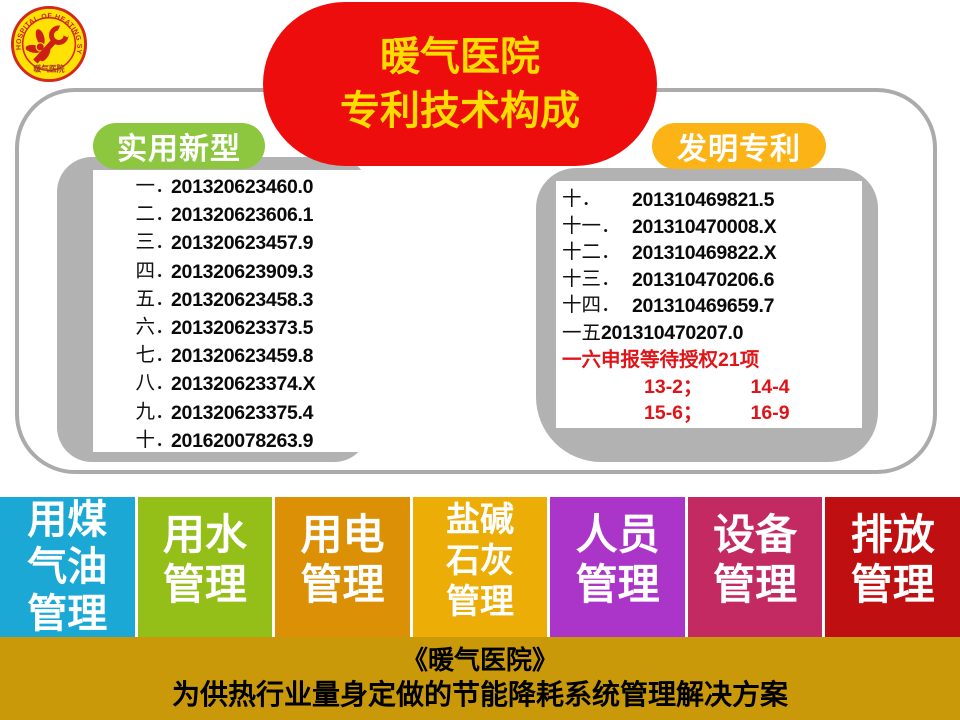 The image size is (960, 720). I want to click on management-block-line: 气油, so click(67, 566).